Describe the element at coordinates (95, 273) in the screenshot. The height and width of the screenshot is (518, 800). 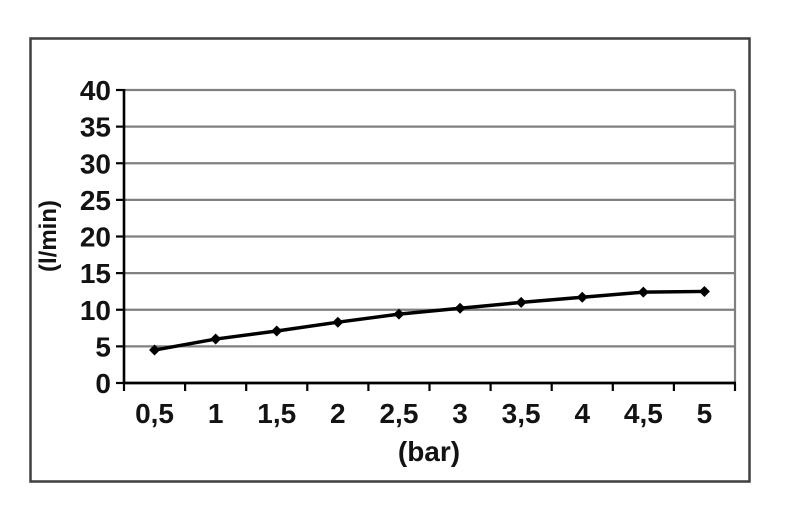
I see `y-tick-label: 15` at that location.